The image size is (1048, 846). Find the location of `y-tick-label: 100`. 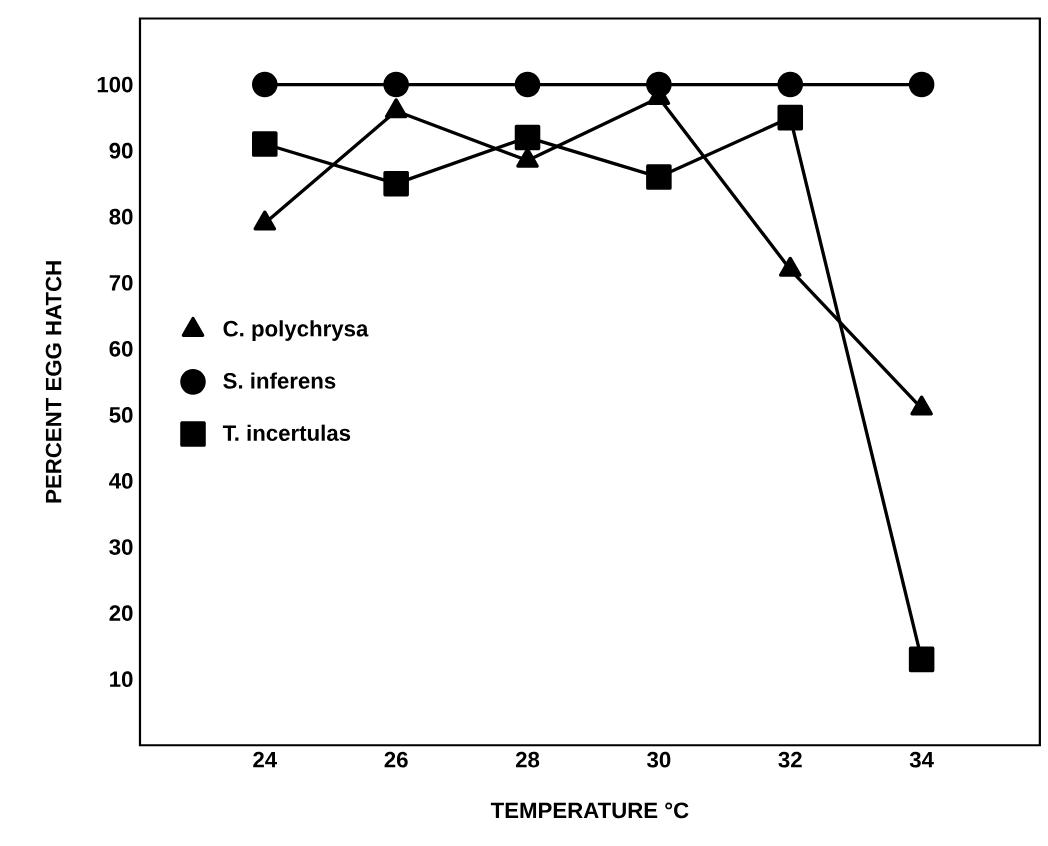

y-tick-label: 100 is located at coordinates (115, 84).